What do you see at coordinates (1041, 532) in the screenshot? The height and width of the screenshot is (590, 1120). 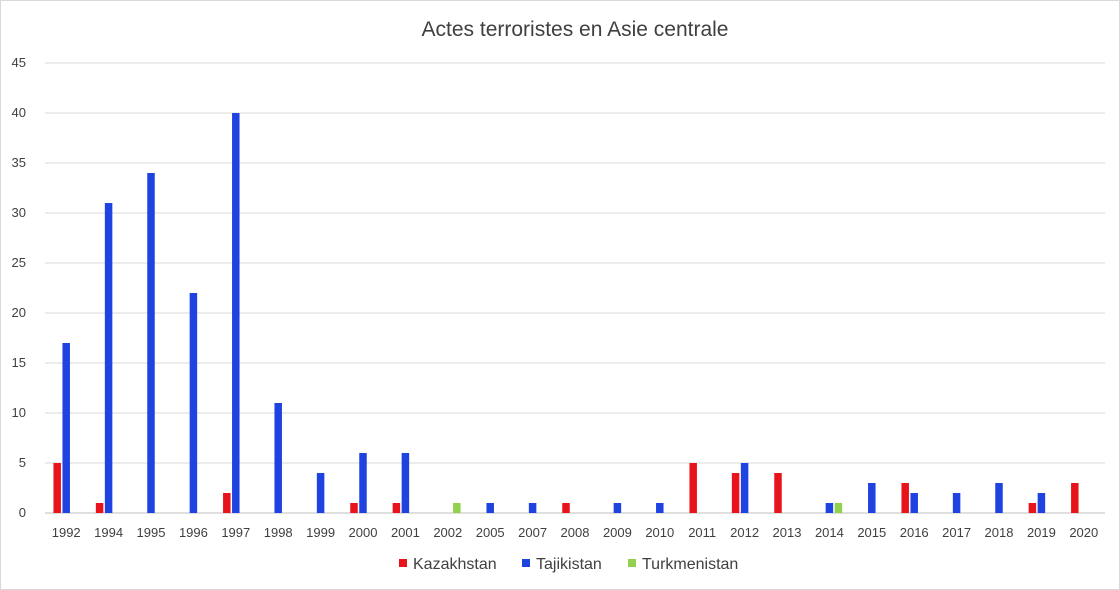 I see `x-tick-label: 2019` at bounding box center [1041, 532].